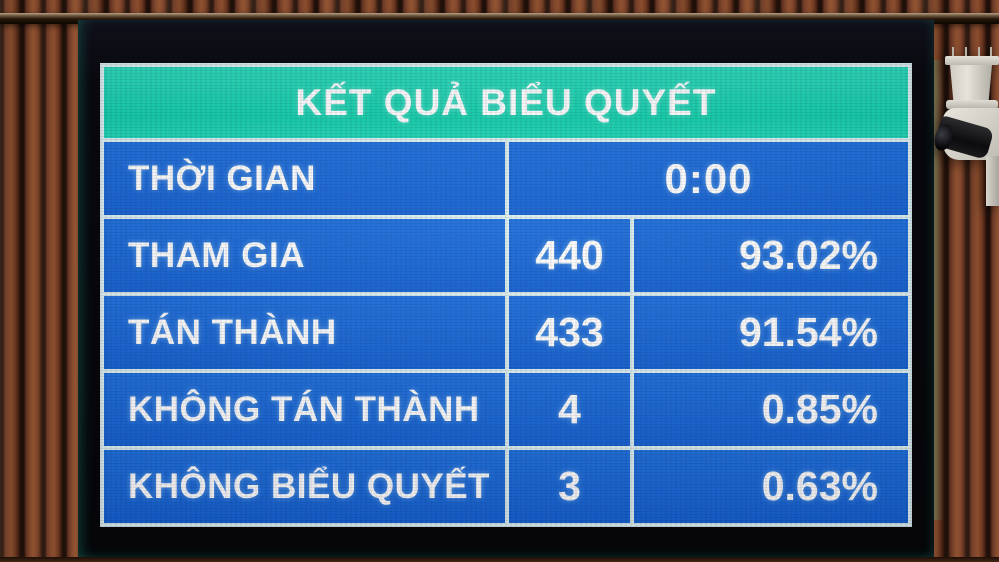  What do you see at coordinates (939, 290) in the screenshot?
I see `screen-glow-reflection` at bounding box center [939, 290].